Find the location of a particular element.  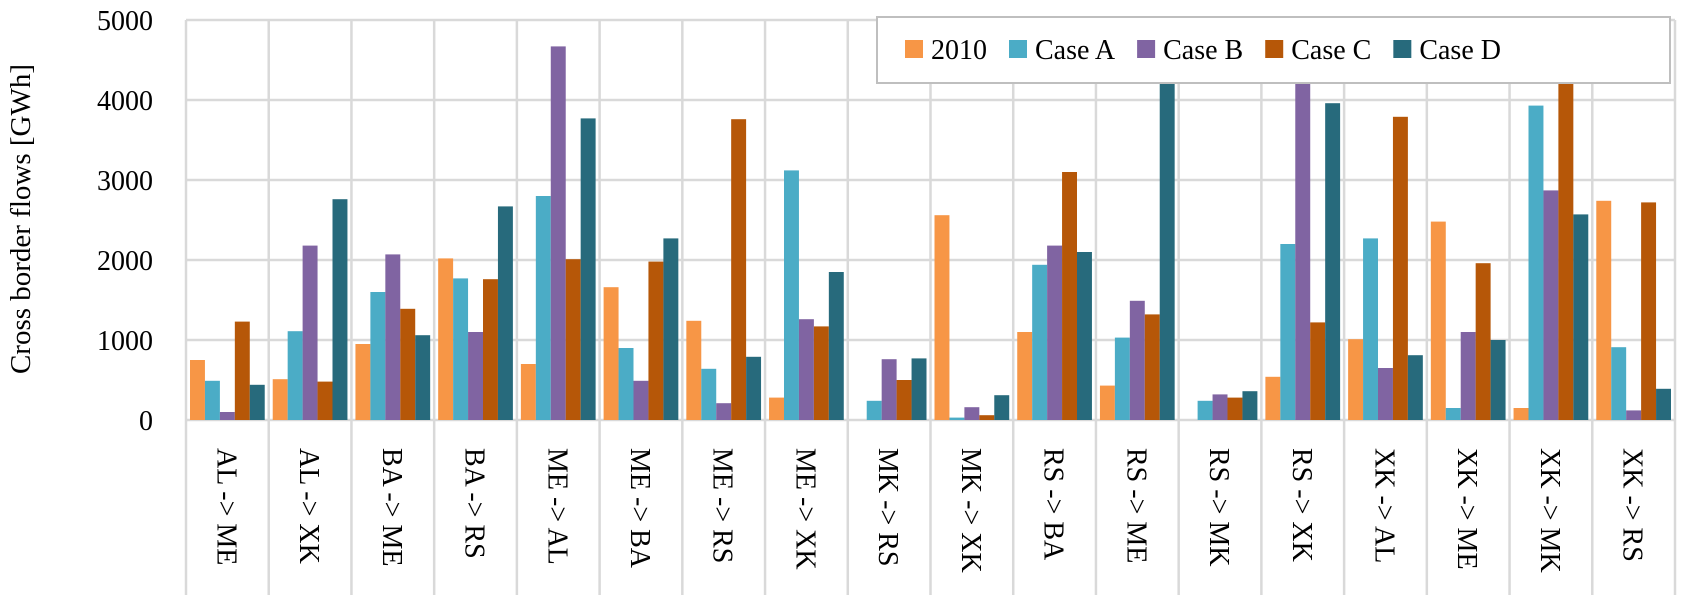

x-tick-label: BA -> RS is located at coordinates (474, 503).